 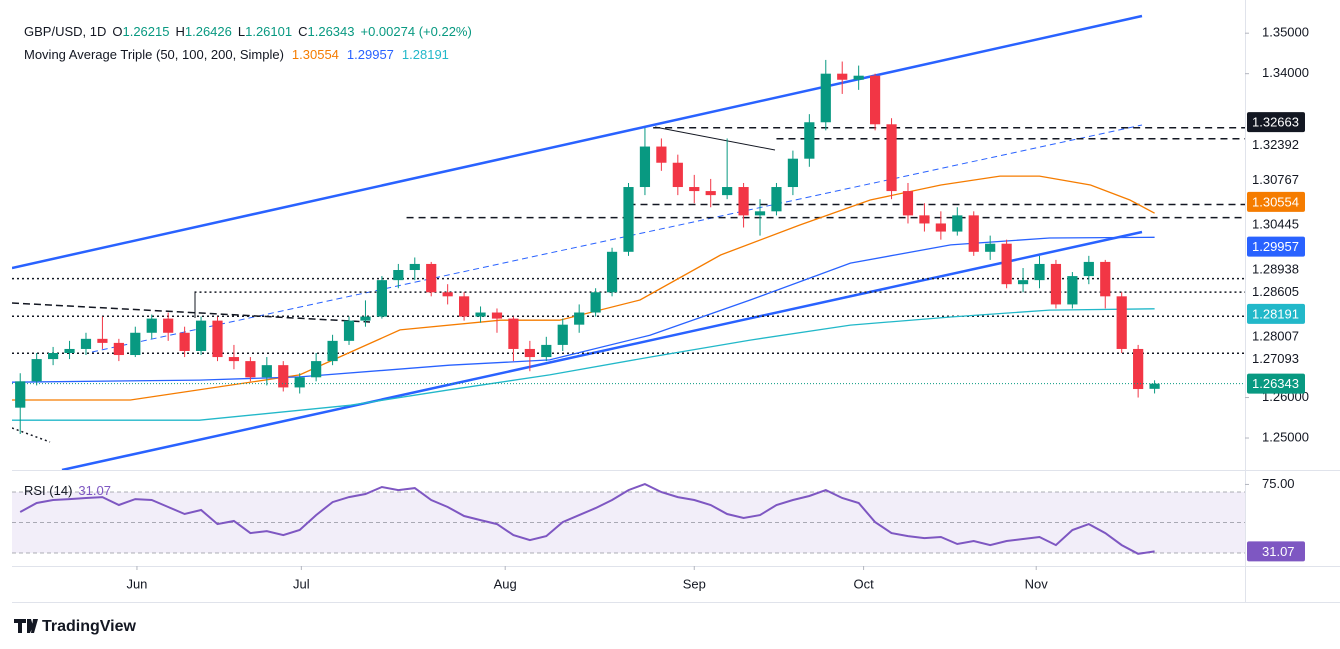 What do you see at coordinates (1278, 483) in the screenshot?
I see `rsi-tick-label: 75.00` at bounding box center [1278, 483].